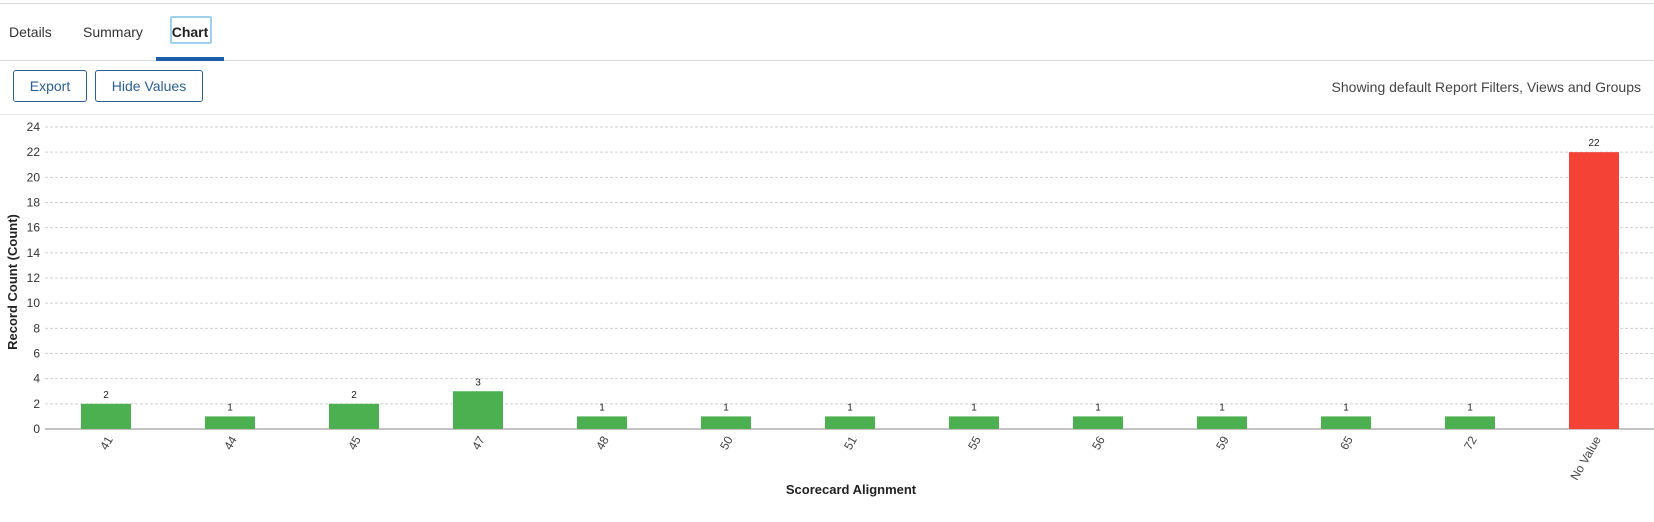  What do you see at coordinates (36, 379) in the screenshot?
I see `y-tick-label: 4` at bounding box center [36, 379].